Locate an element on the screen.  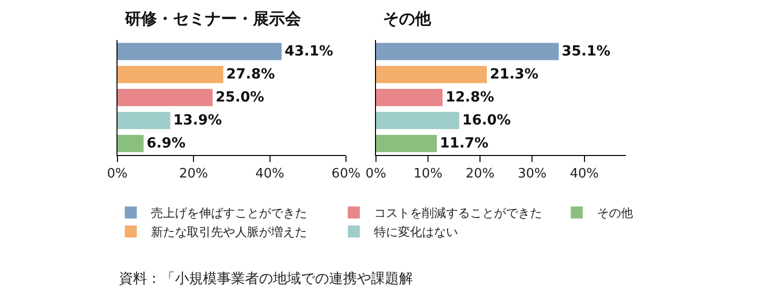
x-tick-label: 10% is located at coordinates (428, 174).